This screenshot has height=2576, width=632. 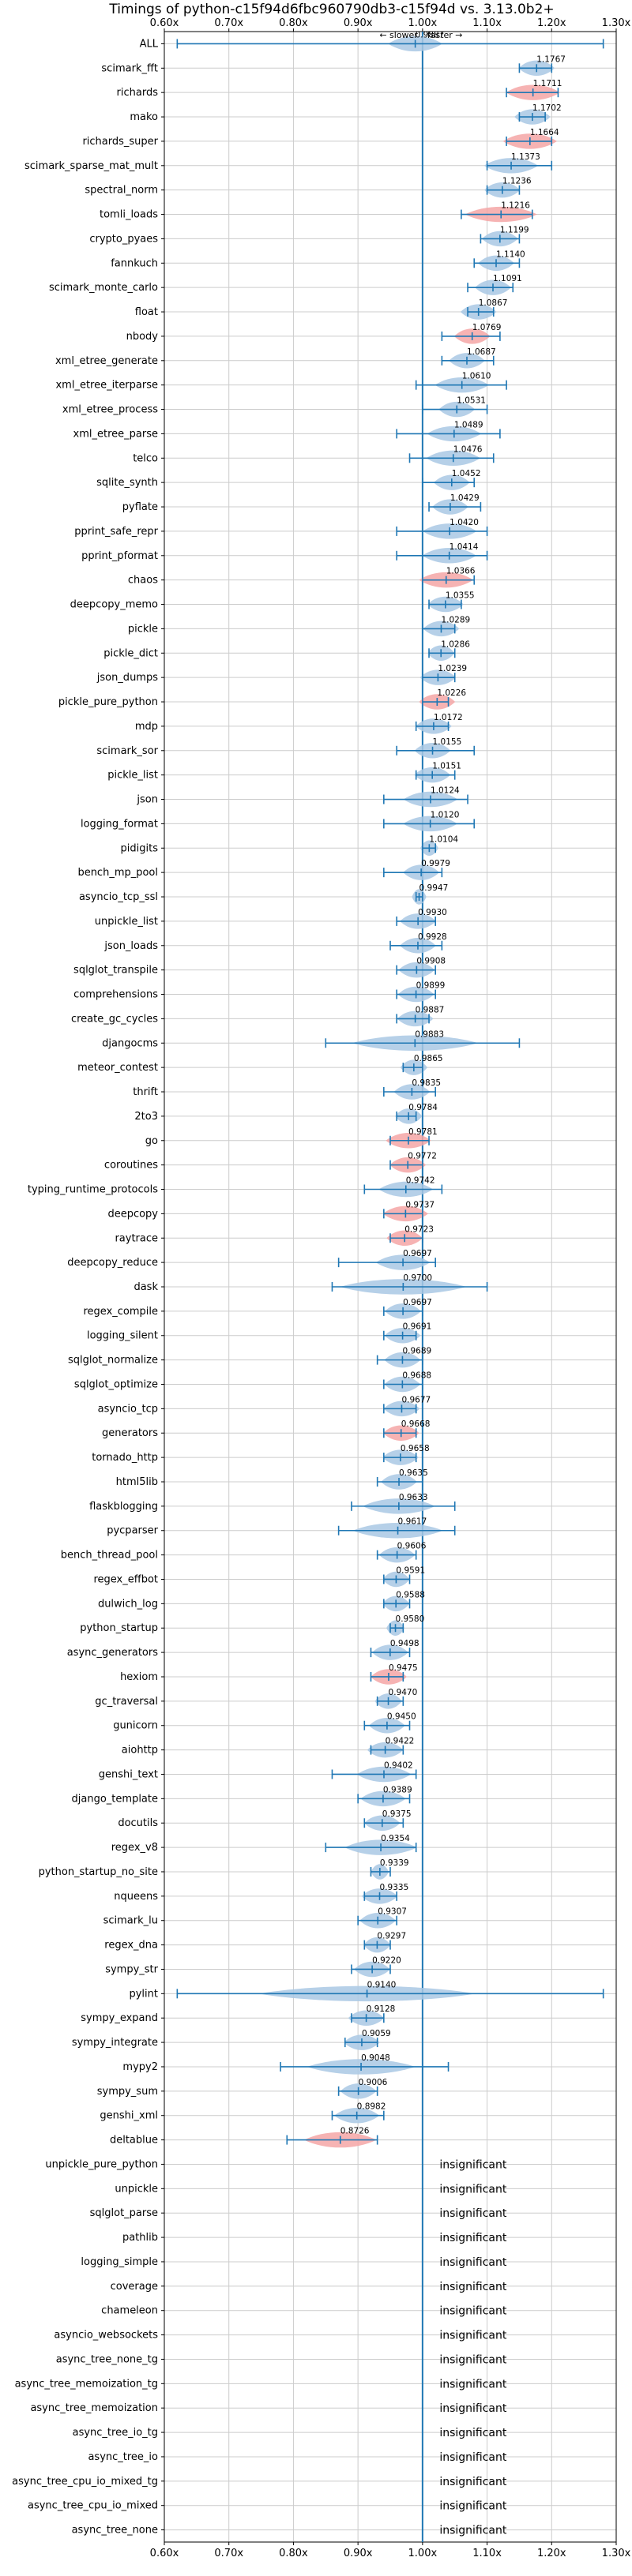 What do you see at coordinates (106, 2336) in the screenshot?
I see `row-label: asyncio_websockets` at bounding box center [106, 2336].